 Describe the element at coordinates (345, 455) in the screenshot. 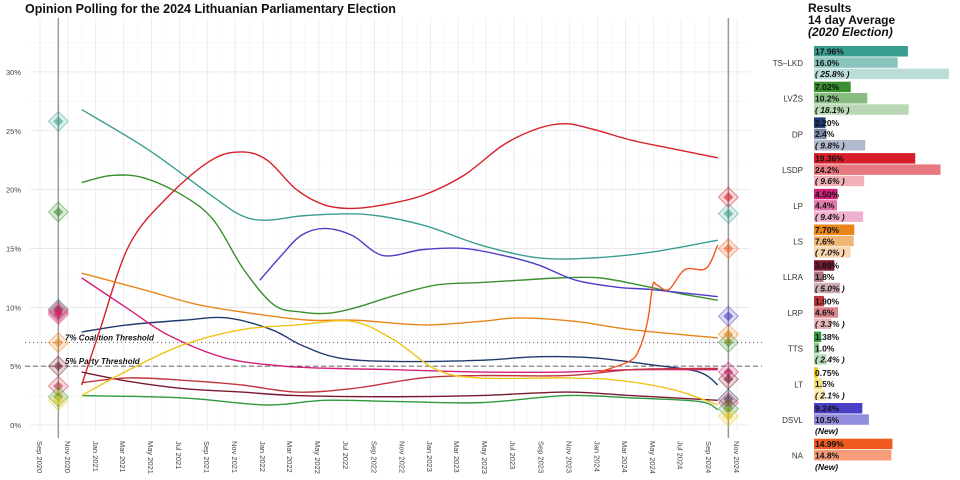

I see `x-tick-label: Jul 2022` at that location.